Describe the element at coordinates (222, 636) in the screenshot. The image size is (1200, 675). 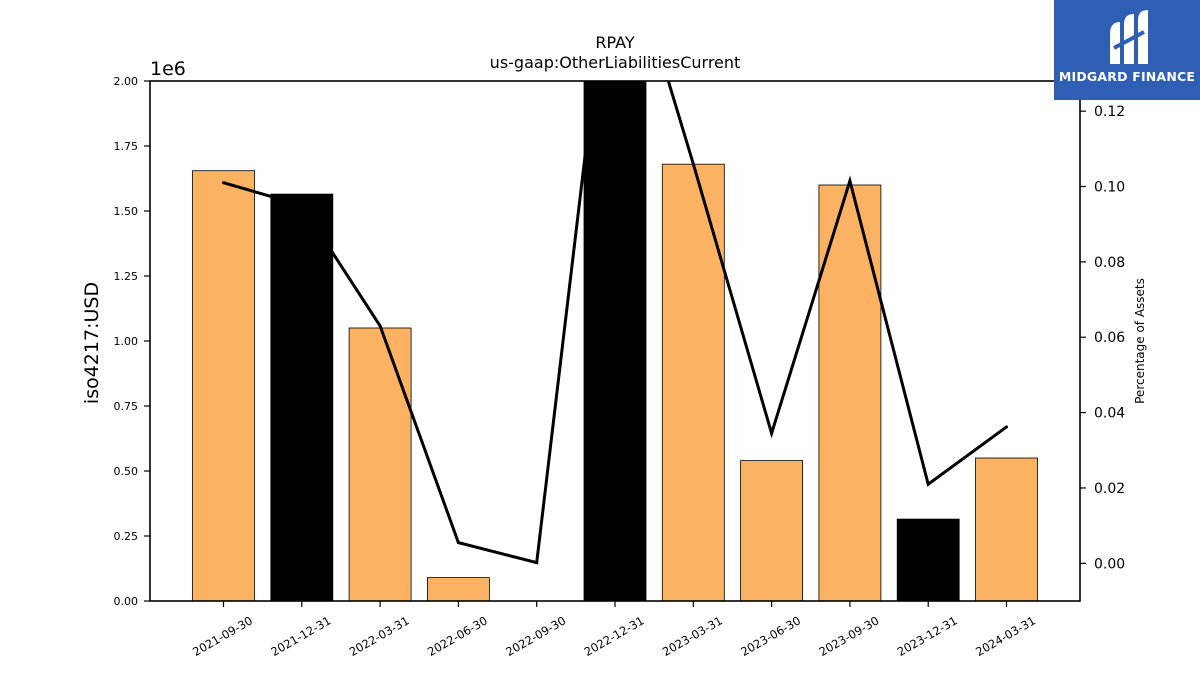
I see `x-tick-label: 2021-09-30` at that location.